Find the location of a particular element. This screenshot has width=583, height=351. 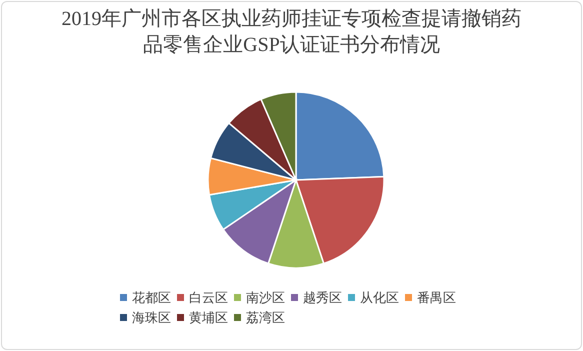

legend-label: 荔湾区 is located at coordinates (265, 317).